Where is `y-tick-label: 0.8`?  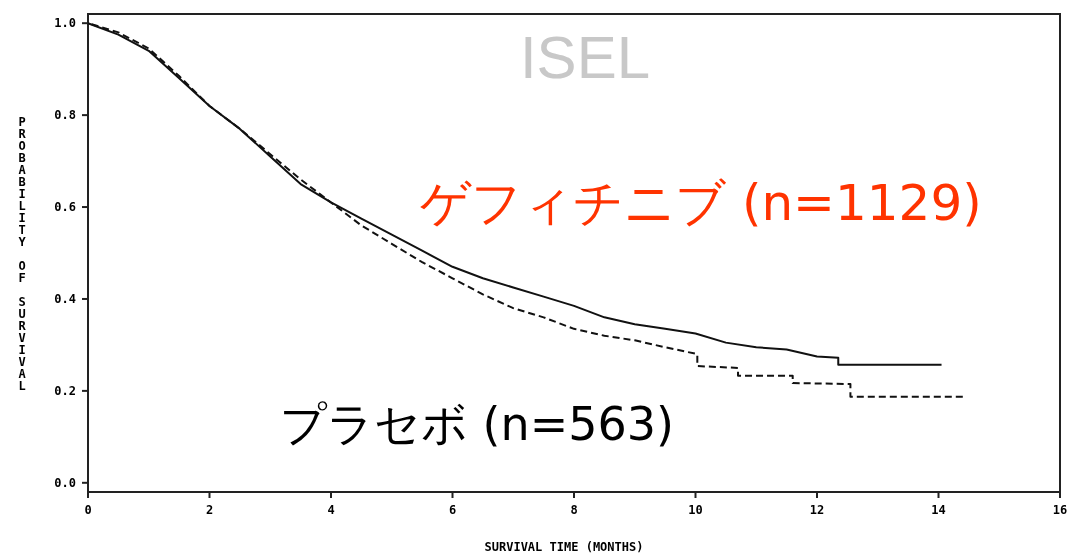
y-tick-label: 0.8 is located at coordinates (65, 115).